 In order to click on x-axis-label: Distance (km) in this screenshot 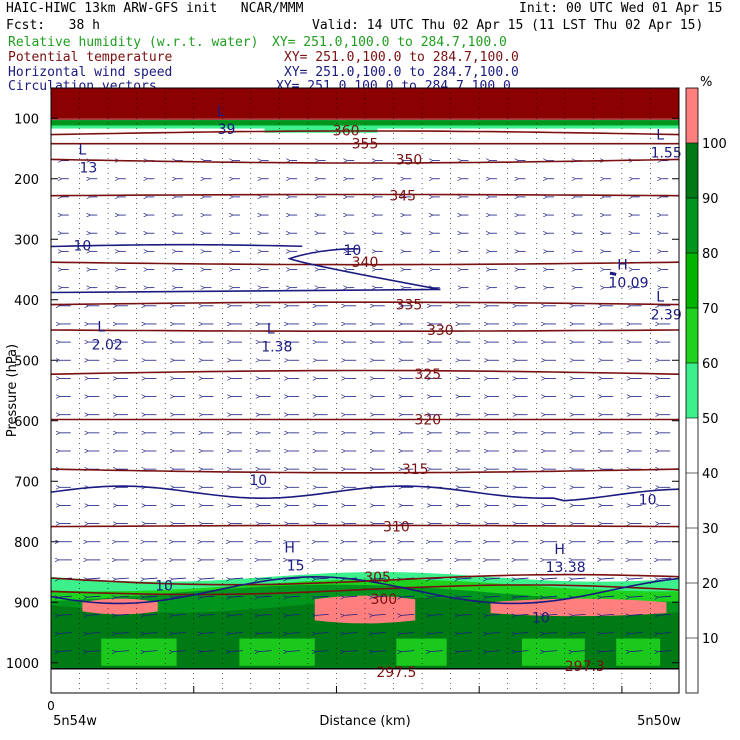, I will do `click(364, 721)`.